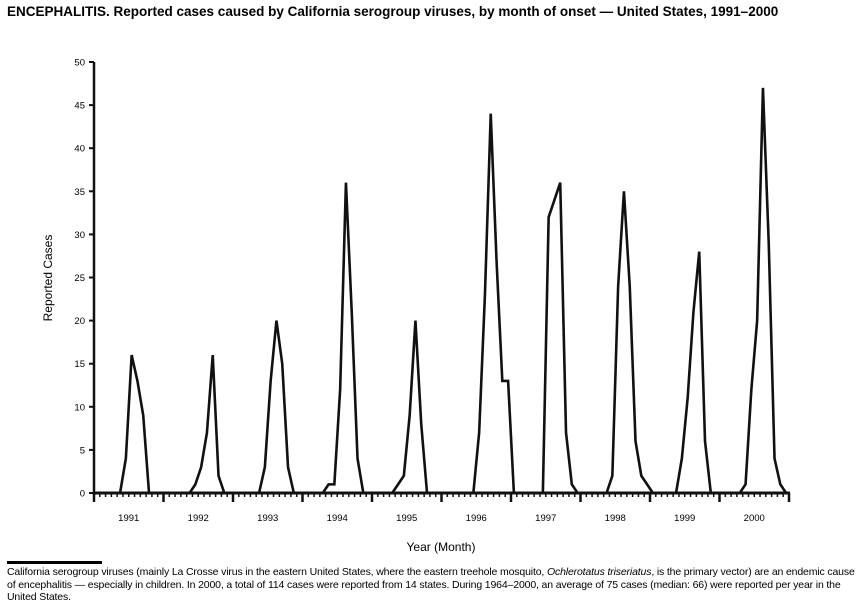  I want to click on x-tick-label: 1993, so click(267, 518).